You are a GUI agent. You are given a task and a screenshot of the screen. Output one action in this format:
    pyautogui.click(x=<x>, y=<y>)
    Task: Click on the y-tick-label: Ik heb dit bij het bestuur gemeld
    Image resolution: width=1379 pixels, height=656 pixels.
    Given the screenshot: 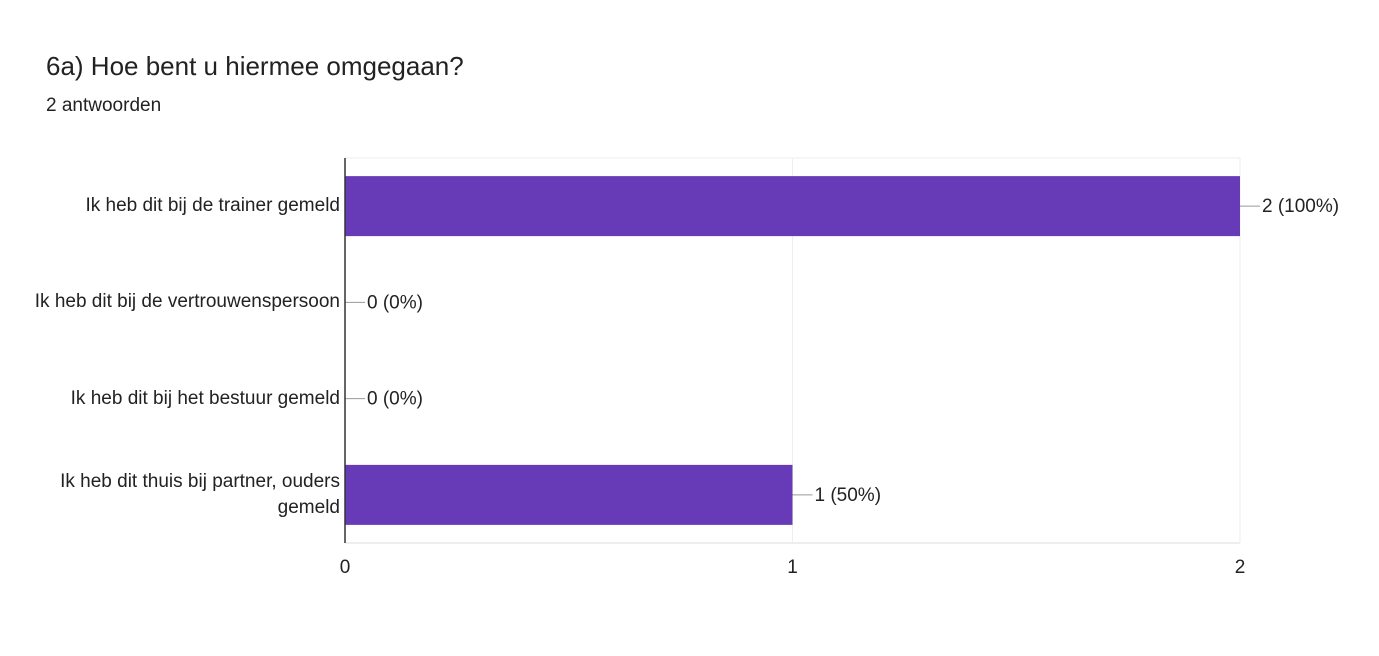 What is the action you would take?
    pyautogui.click(x=170, y=399)
    